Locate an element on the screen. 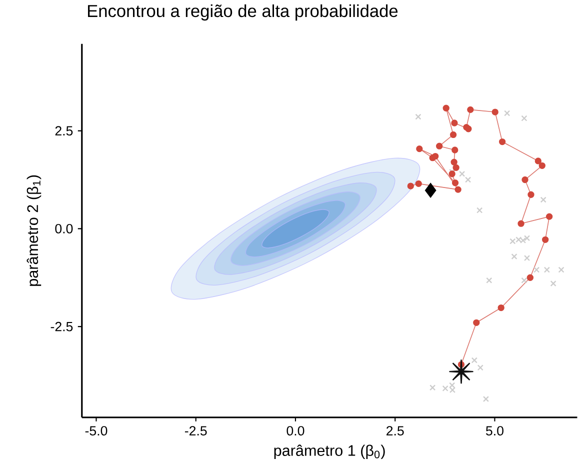 The height and width of the screenshot is (473, 578). x-tick-label: -2.5 is located at coordinates (195, 431).